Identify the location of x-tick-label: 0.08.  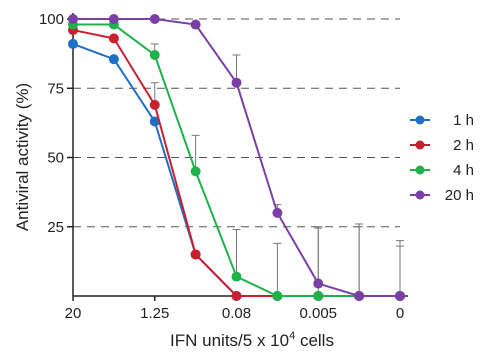
(236, 313).